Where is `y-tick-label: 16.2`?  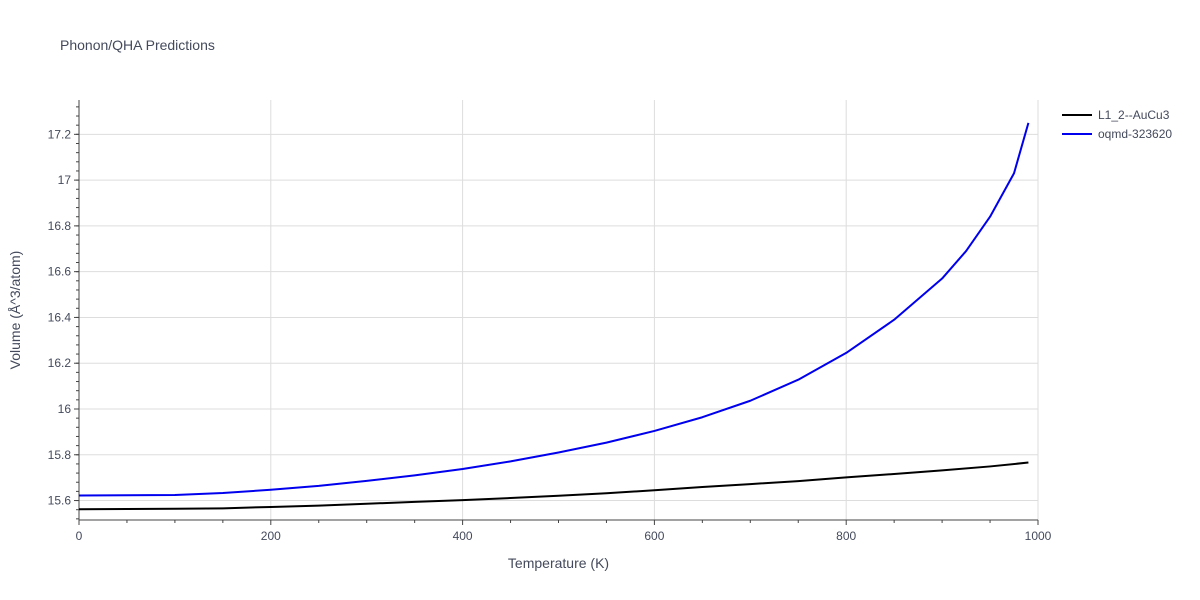 y-tick-label: 16.2 is located at coordinates (60, 363).